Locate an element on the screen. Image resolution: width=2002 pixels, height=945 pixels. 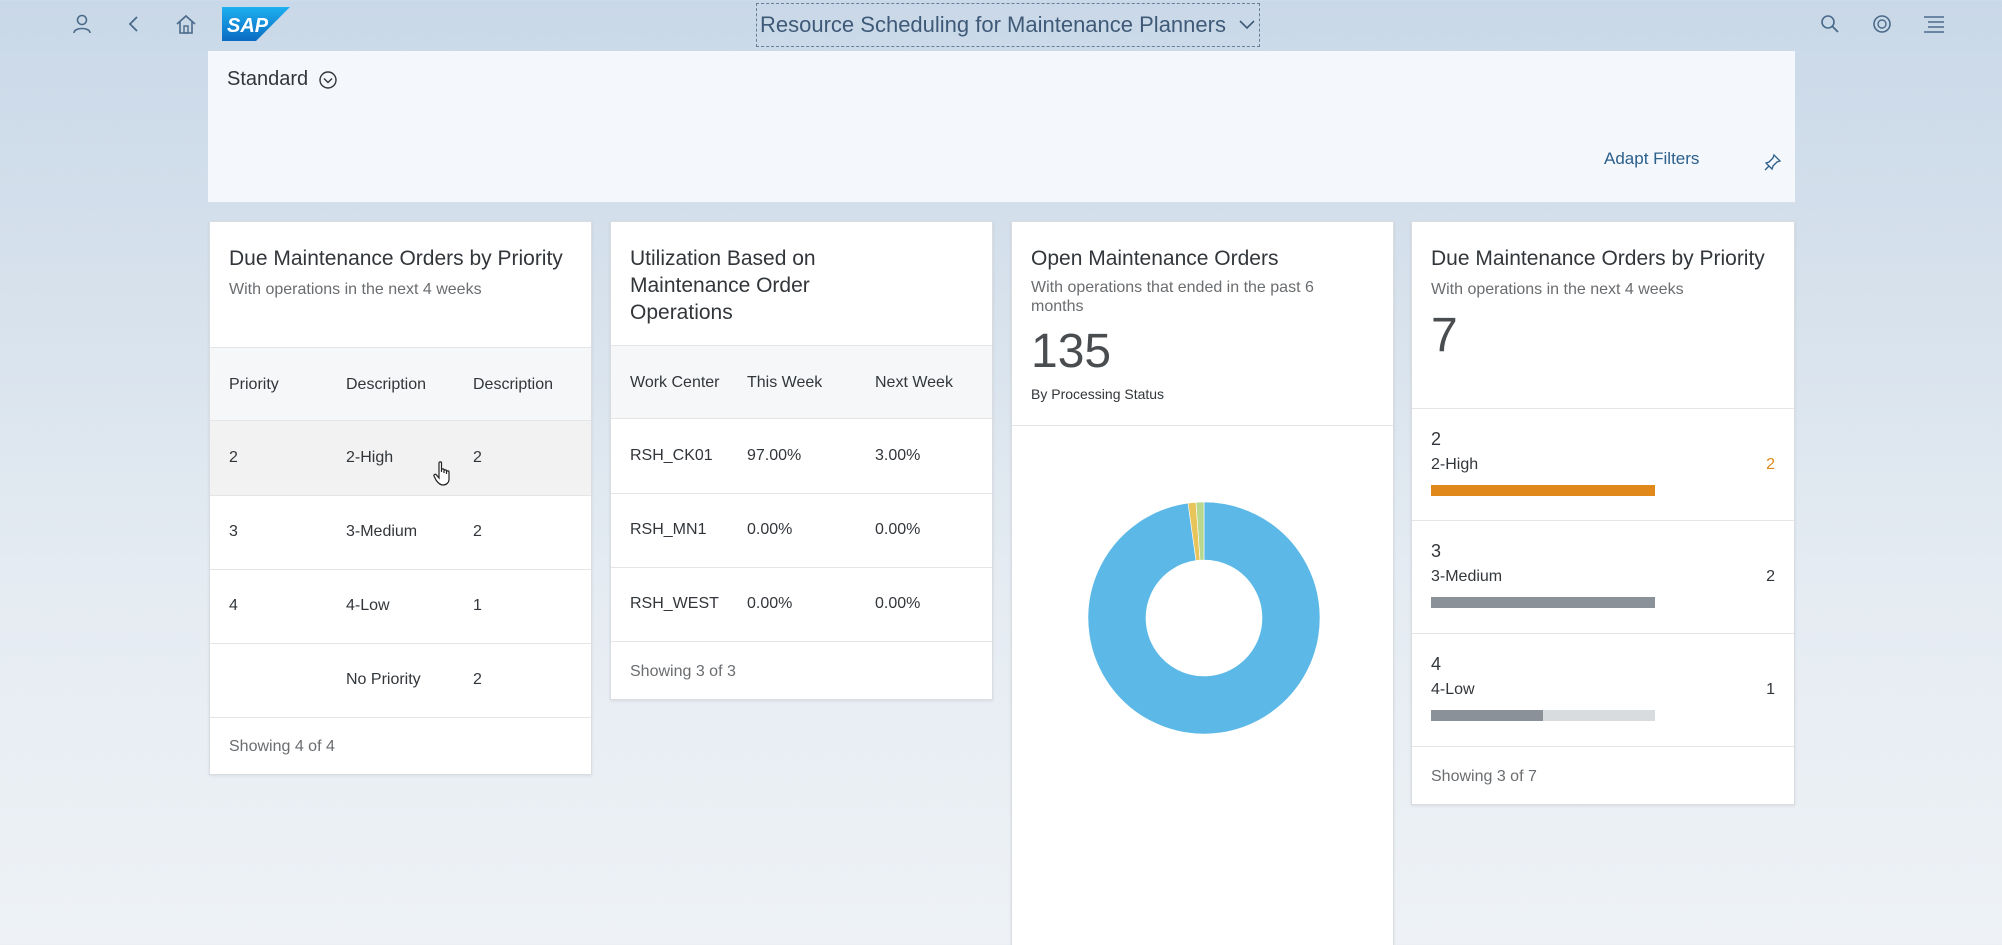
column-header: Next Week is located at coordinates (914, 382).